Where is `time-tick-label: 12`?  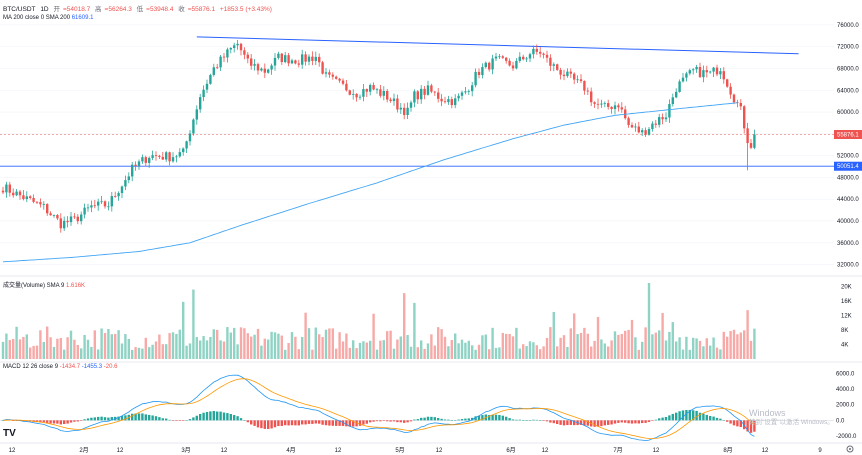
time-tick-label: 12 is located at coordinates (224, 451).